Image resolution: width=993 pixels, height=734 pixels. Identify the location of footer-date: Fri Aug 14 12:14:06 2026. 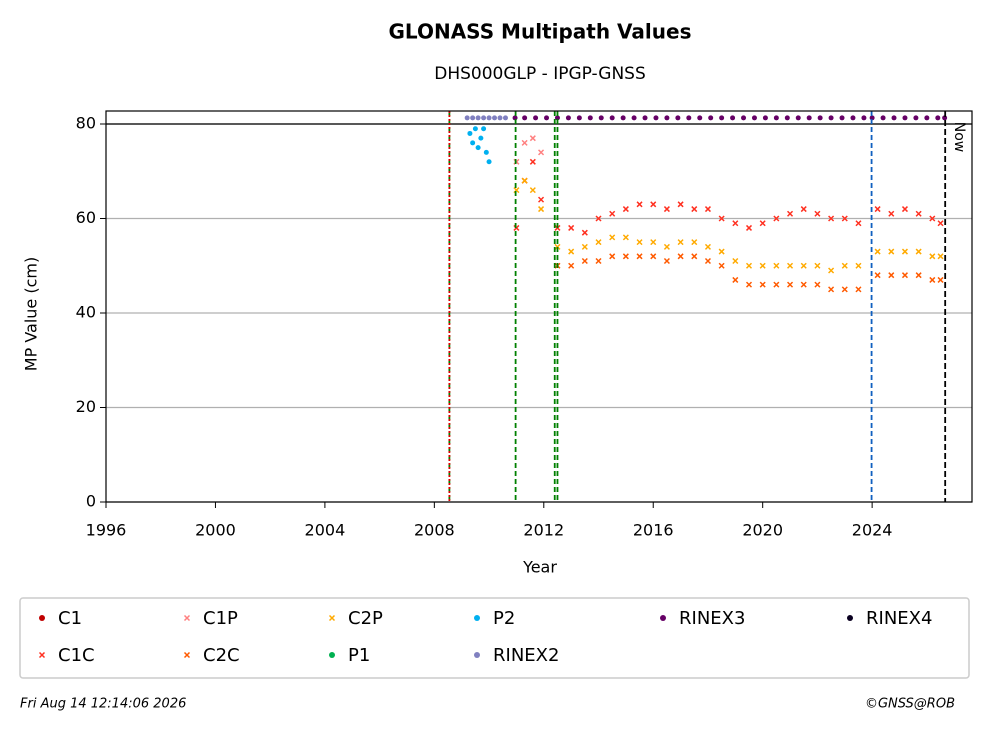
(103, 704).